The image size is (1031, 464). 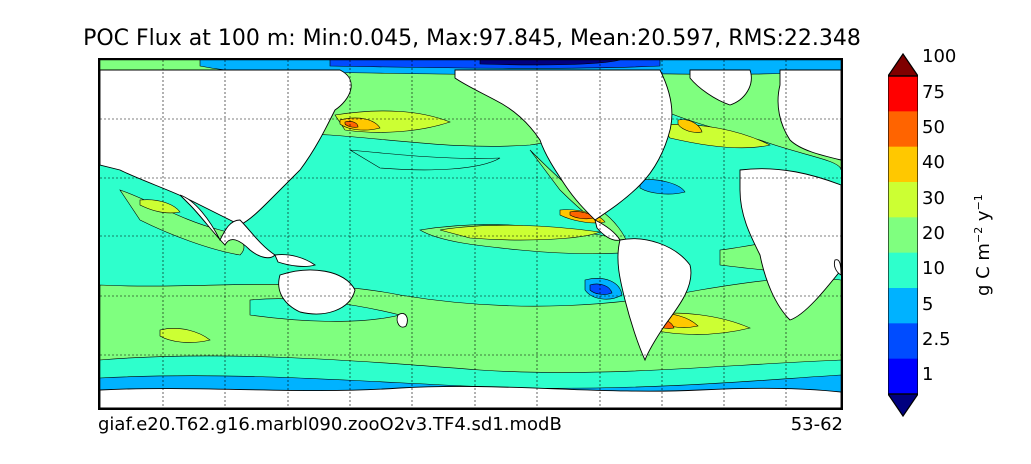 I want to click on colorbar-extend-high, so click(x=903, y=65).